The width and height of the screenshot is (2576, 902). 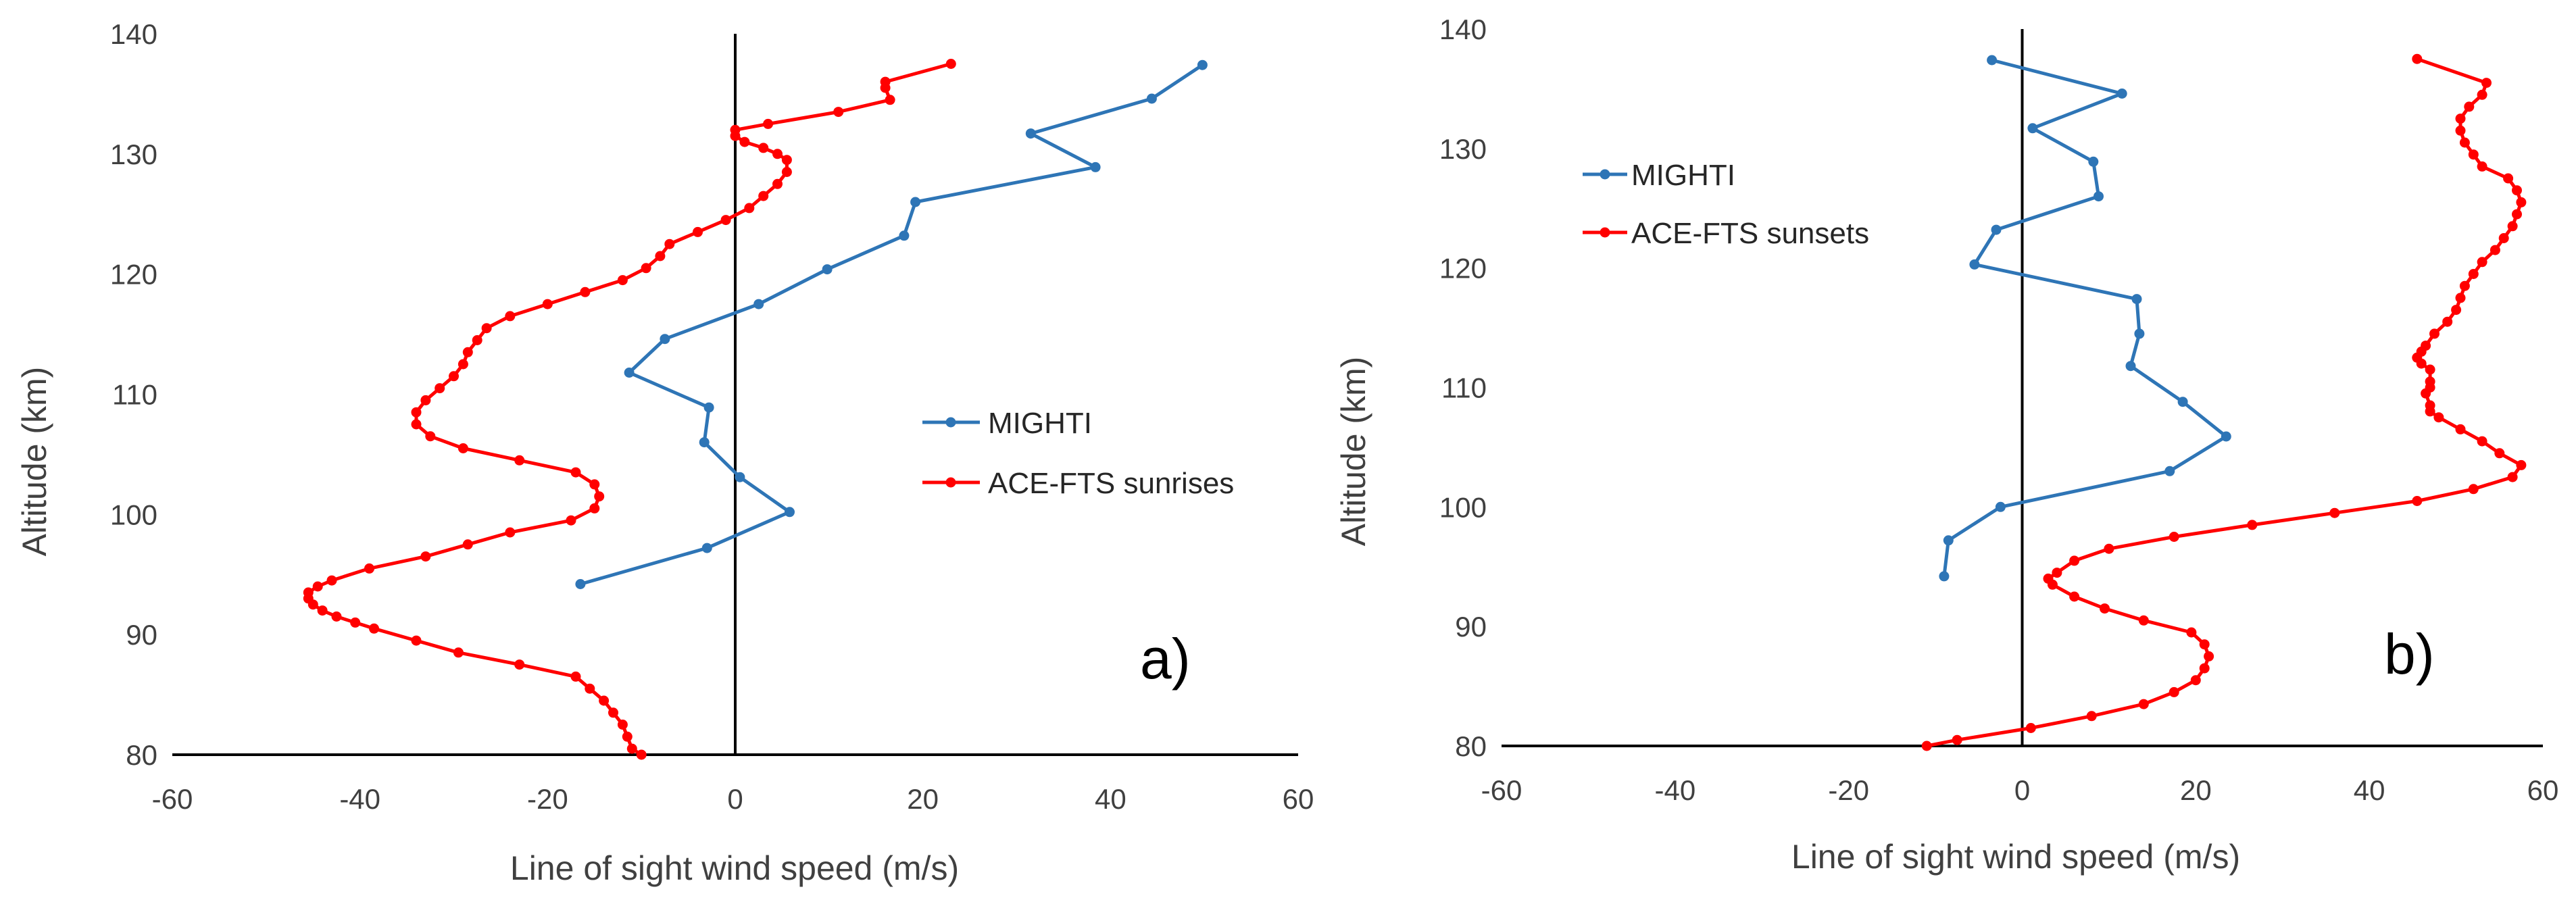 What do you see at coordinates (1078, 453) in the screenshot?
I see `legend: MIGHTI ACE-FTS sunrises` at bounding box center [1078, 453].